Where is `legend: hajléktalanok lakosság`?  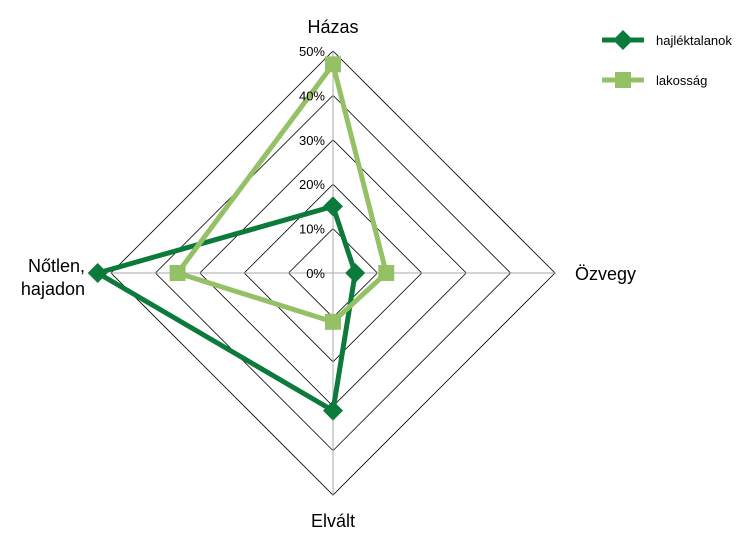
legend: hajléktalanok lakosság is located at coordinates (667, 59).